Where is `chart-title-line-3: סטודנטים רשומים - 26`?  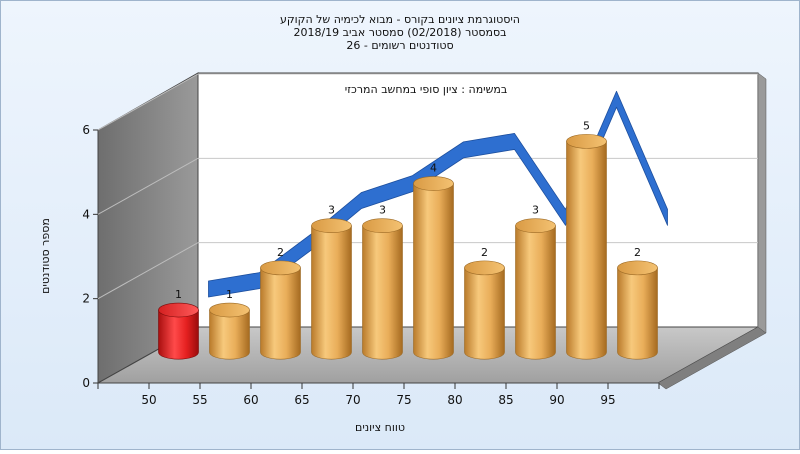 chart-title-line-3: סטודנטים רשומים - 26 is located at coordinates (399, 45).